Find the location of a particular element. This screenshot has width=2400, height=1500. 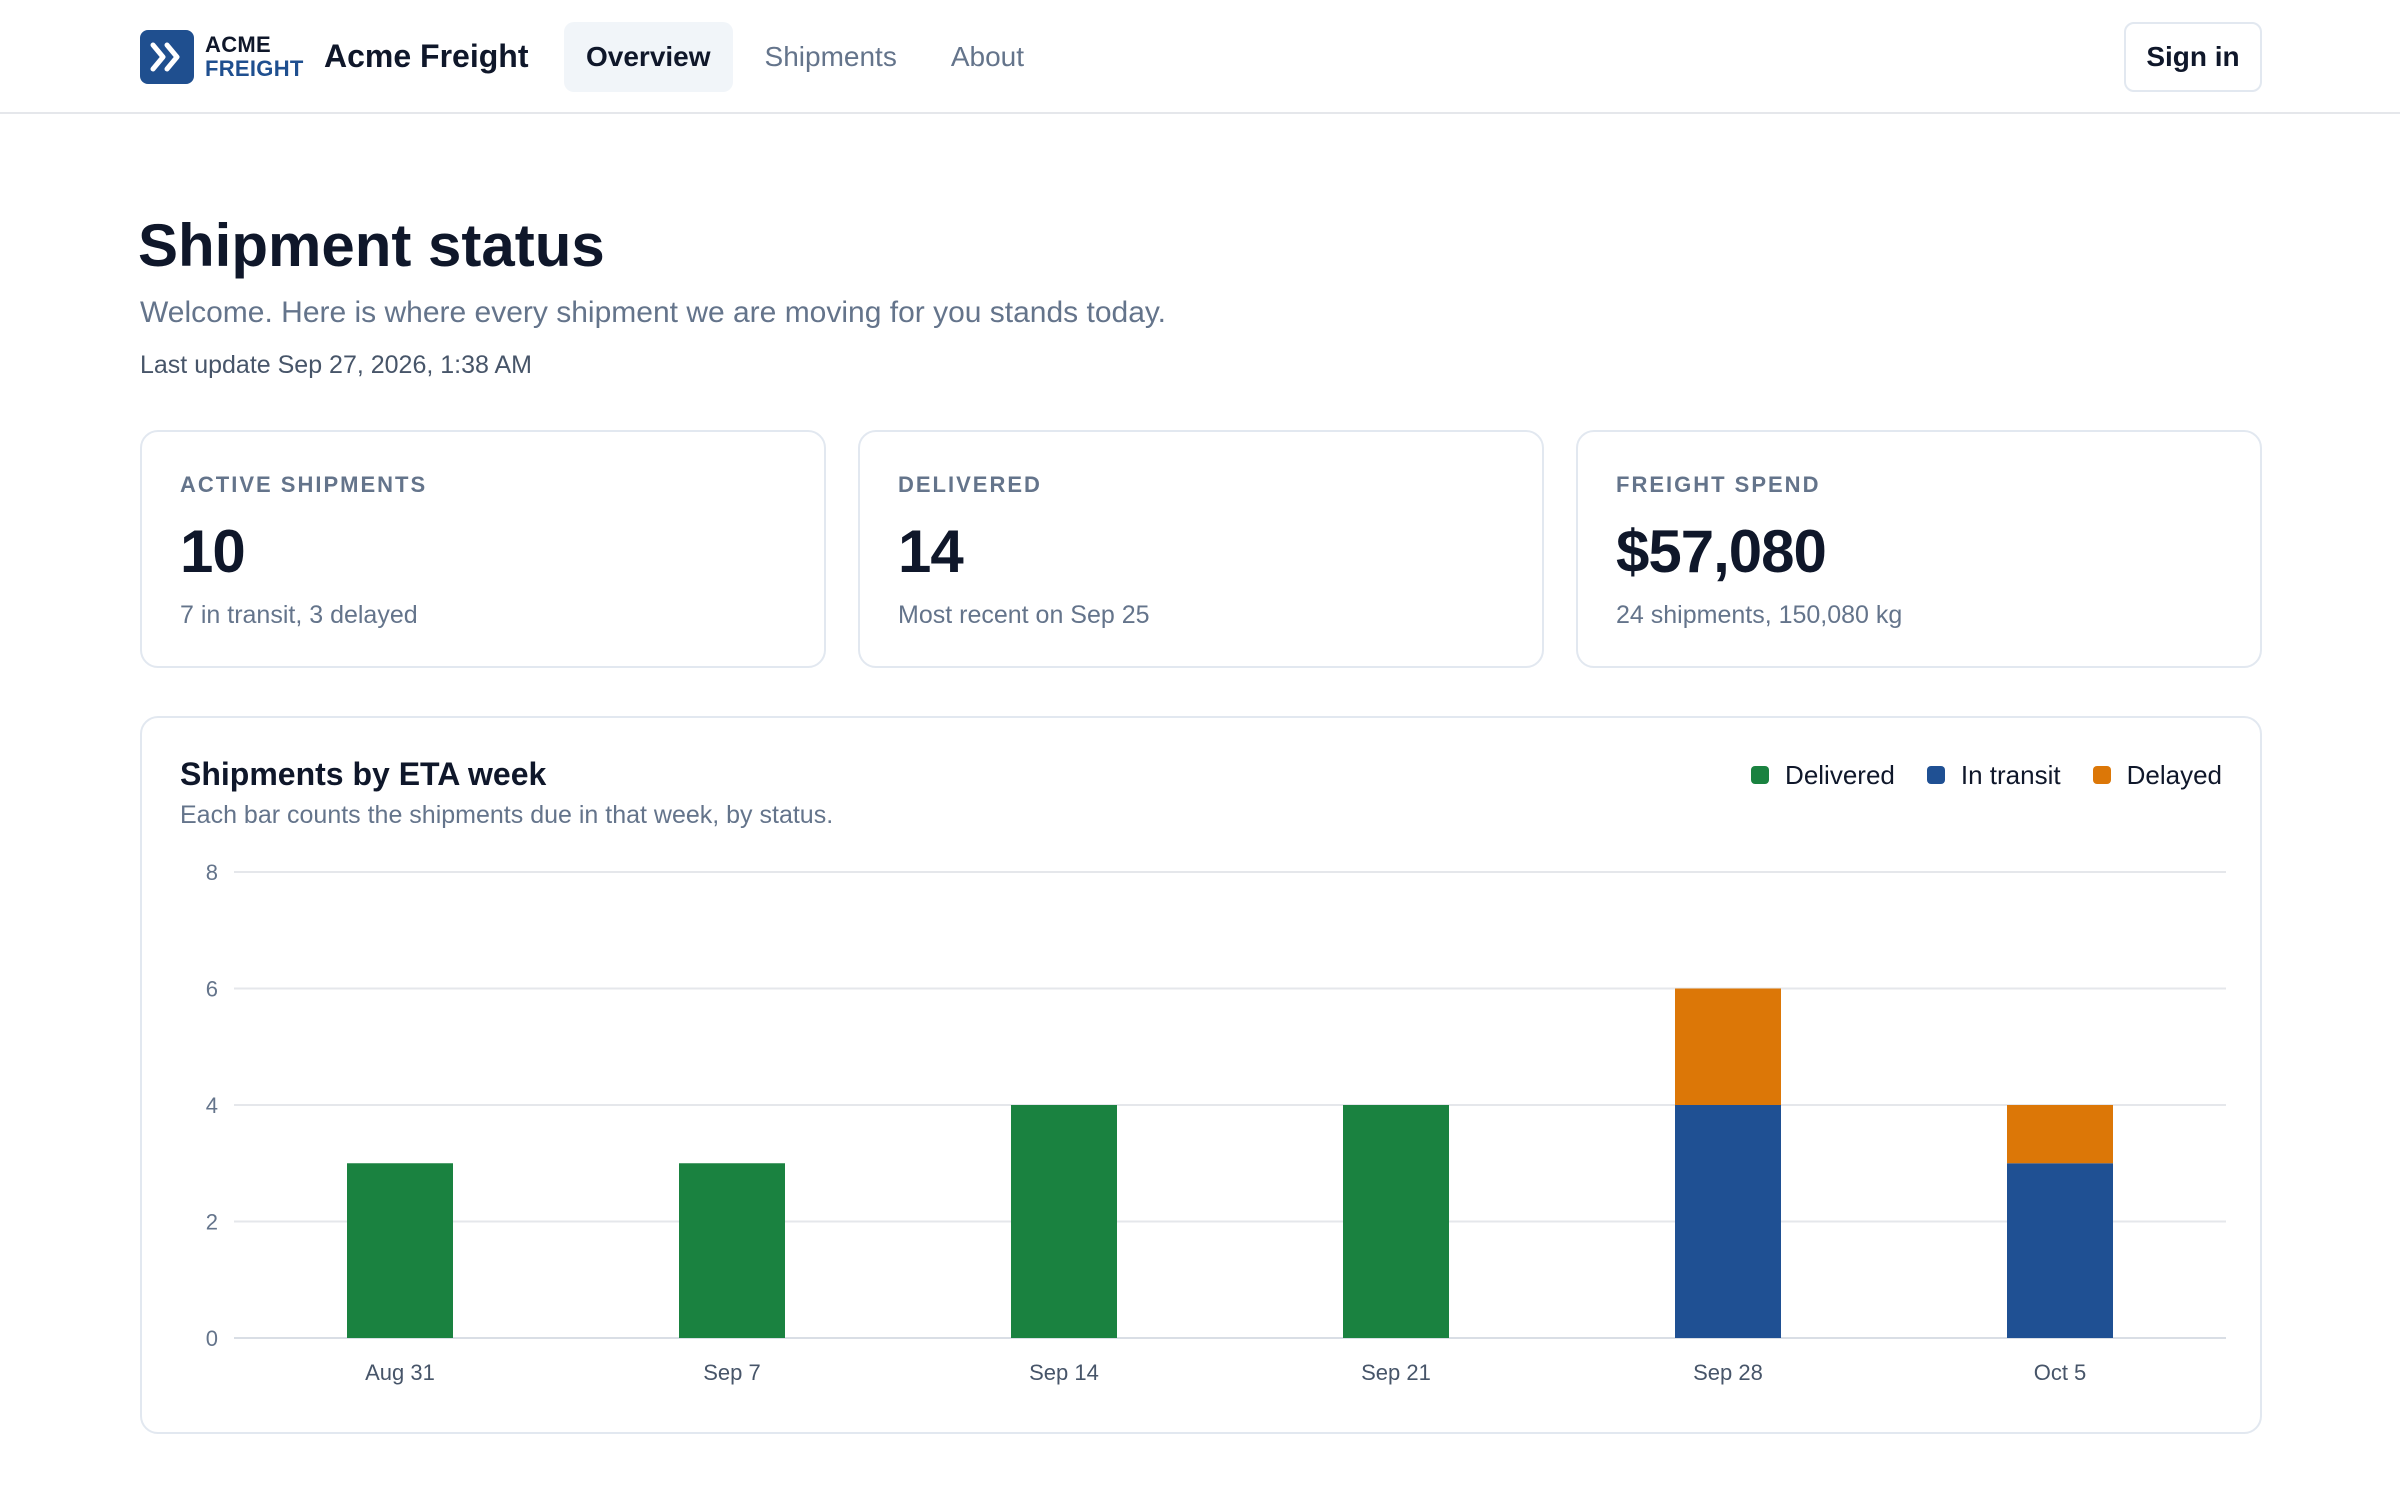

stat-label: DELIVERED is located at coordinates (970, 484).